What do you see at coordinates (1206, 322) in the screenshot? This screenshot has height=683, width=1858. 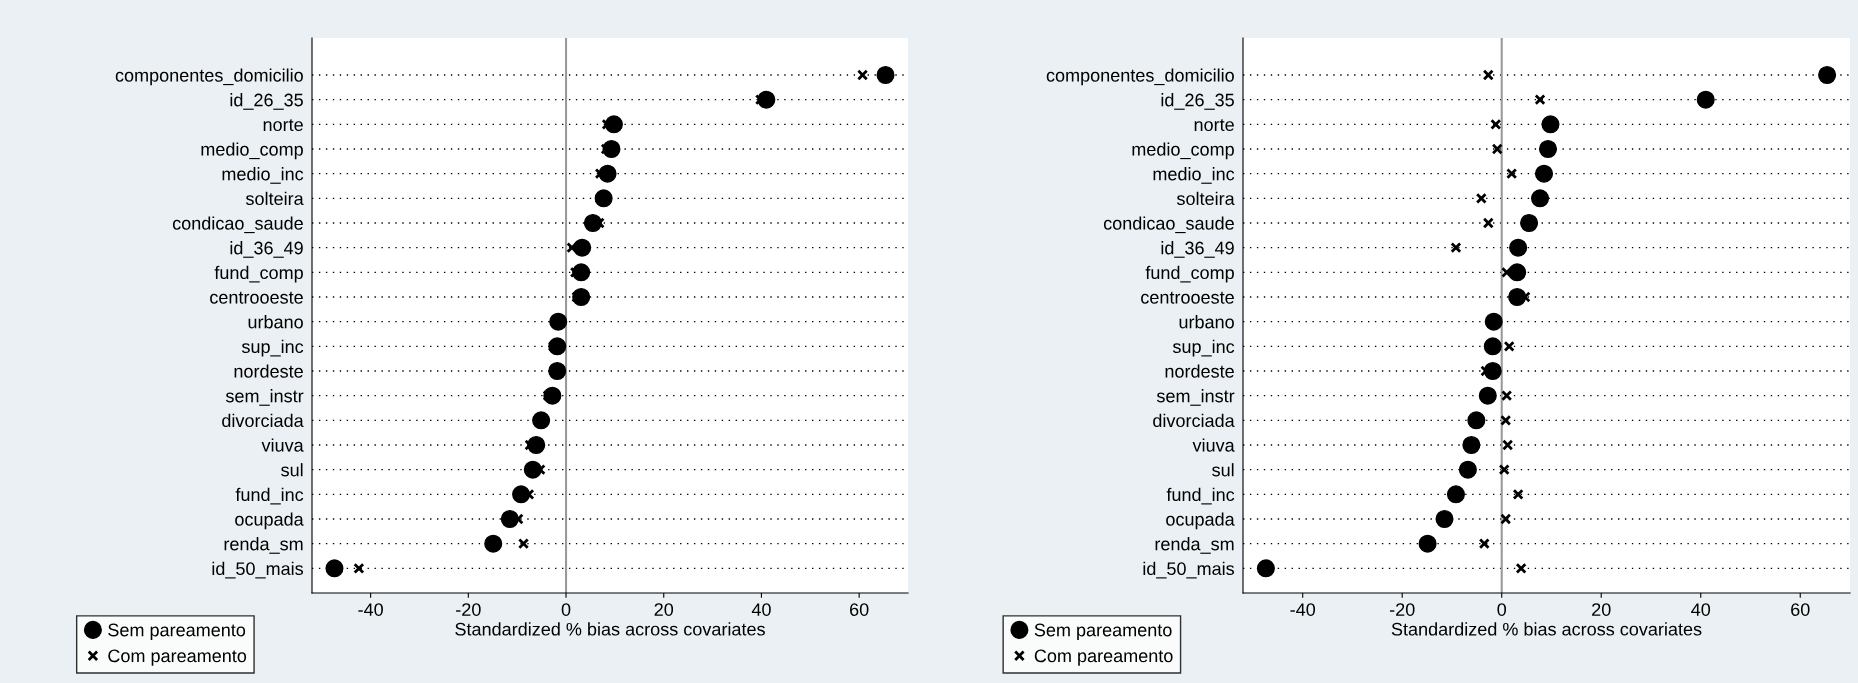 I see `y-tick-label: urbano` at bounding box center [1206, 322].